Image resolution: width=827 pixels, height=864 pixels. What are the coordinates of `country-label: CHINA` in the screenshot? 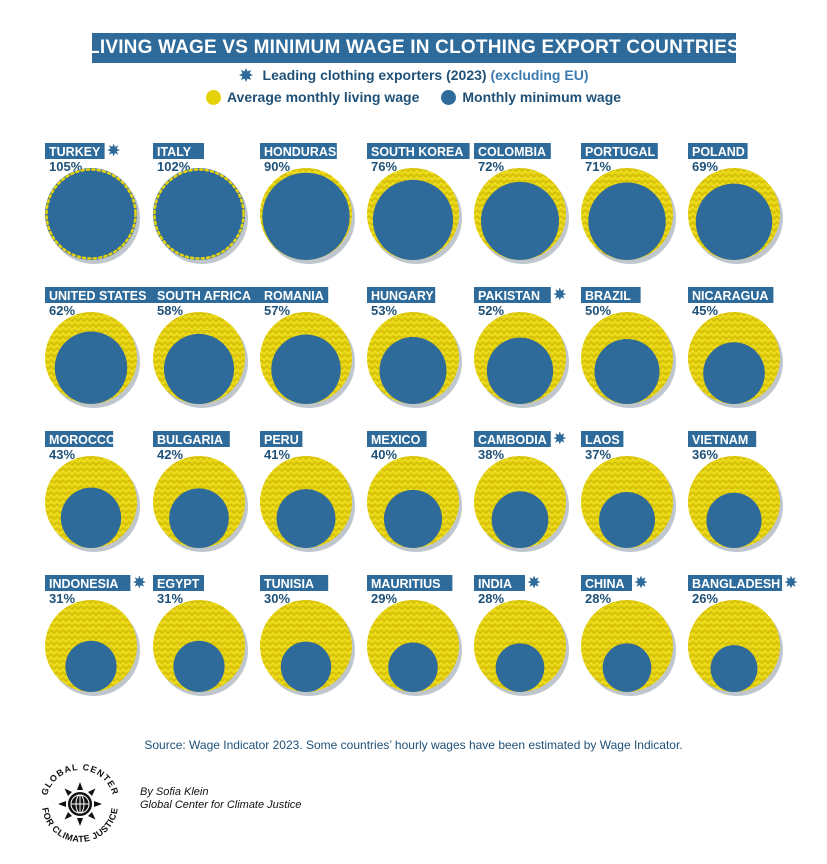 It's located at (605, 584).